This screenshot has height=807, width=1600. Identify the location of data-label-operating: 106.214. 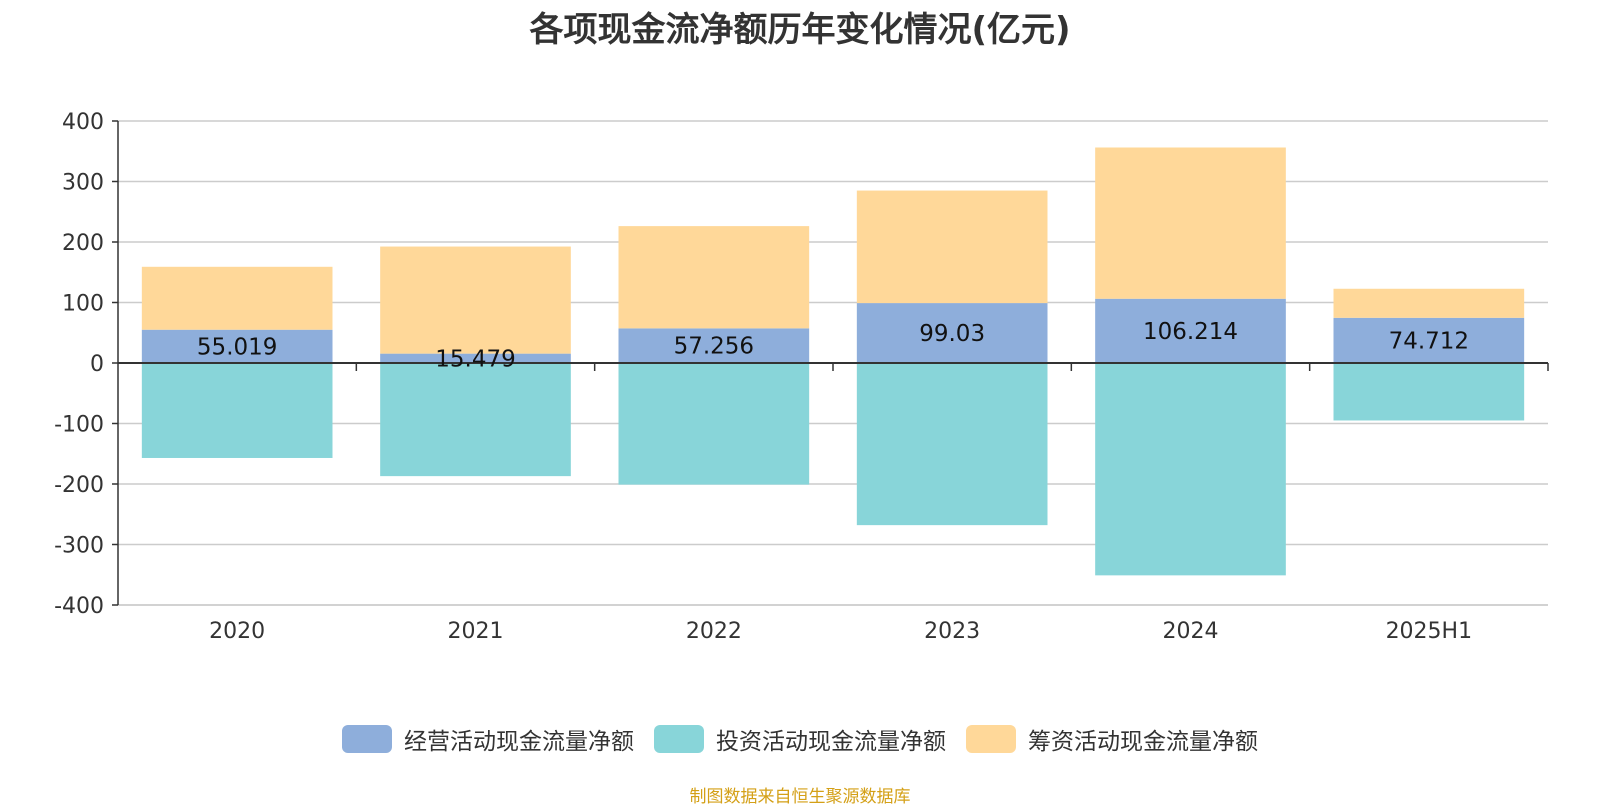
(1190, 332).